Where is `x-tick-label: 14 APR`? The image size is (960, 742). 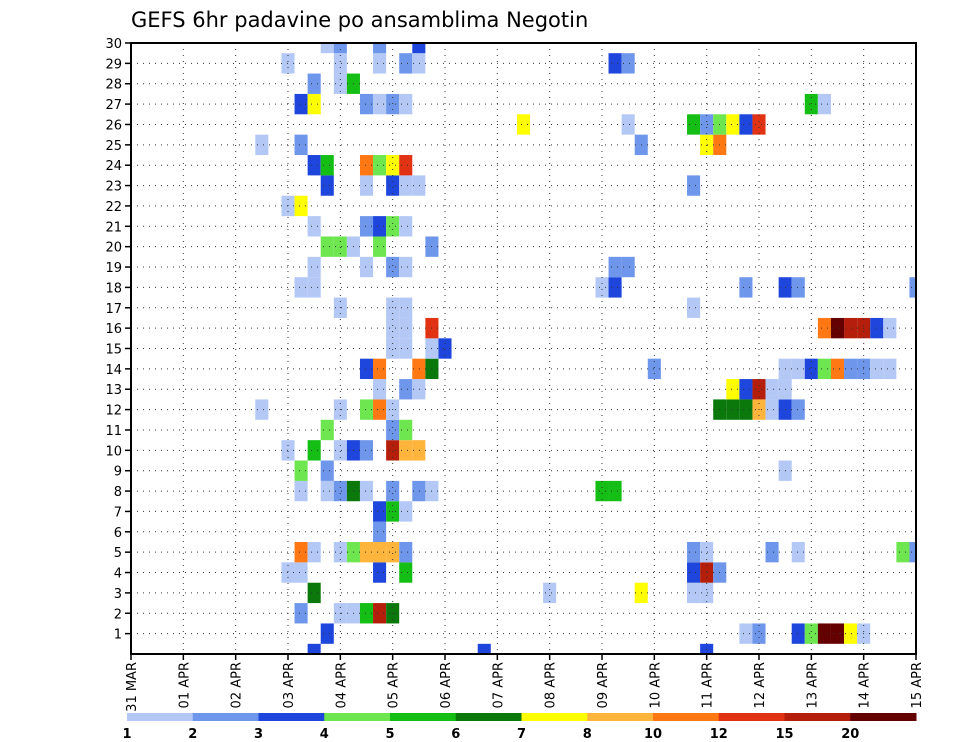 x-tick-label: 14 APR is located at coordinates (865, 685).